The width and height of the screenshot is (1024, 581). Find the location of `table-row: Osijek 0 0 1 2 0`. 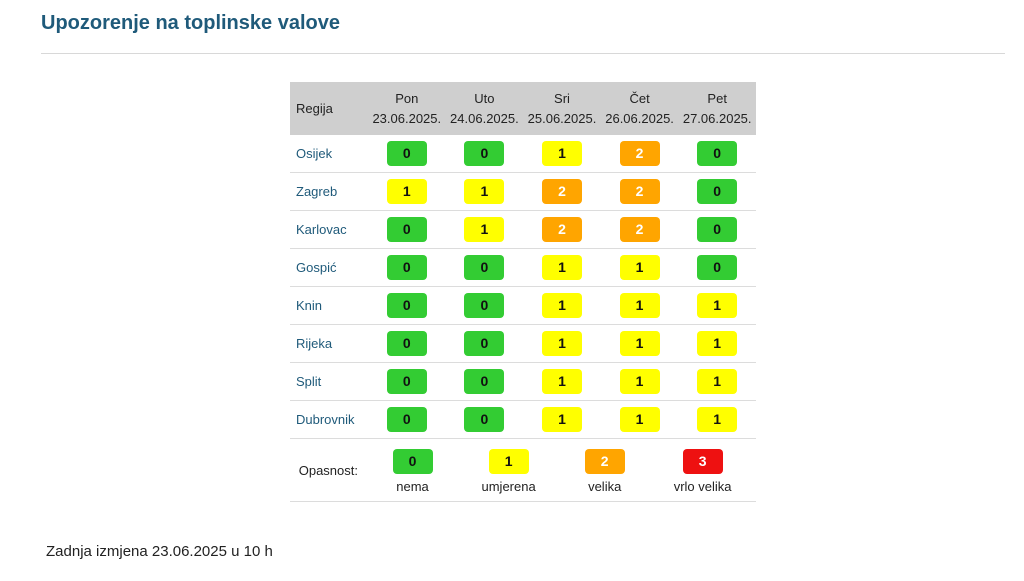

table-row: Osijek 0 0 1 2 0 is located at coordinates (523, 154).